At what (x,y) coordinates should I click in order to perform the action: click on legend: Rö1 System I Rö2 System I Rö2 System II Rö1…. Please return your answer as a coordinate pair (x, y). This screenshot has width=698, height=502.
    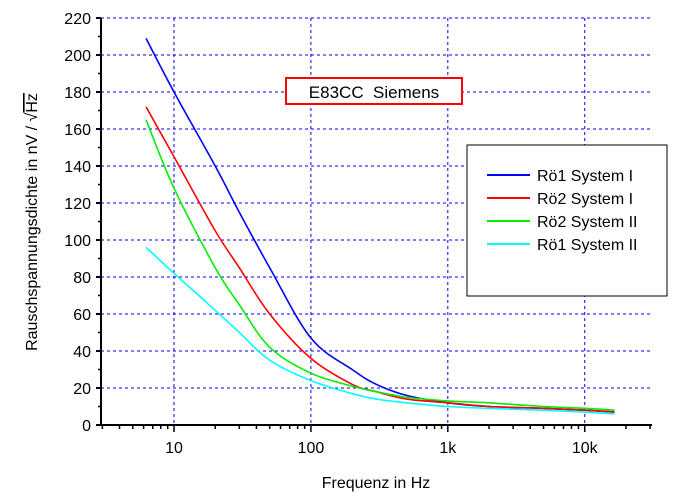
    Looking at the image, I should click on (567, 220).